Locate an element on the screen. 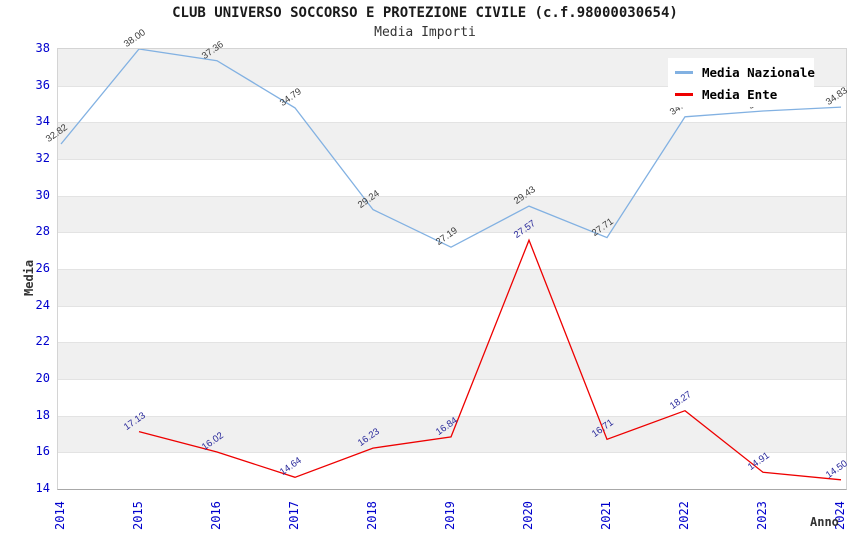 The height and width of the screenshot is (550, 850). x-tick-label: 2020 is located at coordinates (528, 515).